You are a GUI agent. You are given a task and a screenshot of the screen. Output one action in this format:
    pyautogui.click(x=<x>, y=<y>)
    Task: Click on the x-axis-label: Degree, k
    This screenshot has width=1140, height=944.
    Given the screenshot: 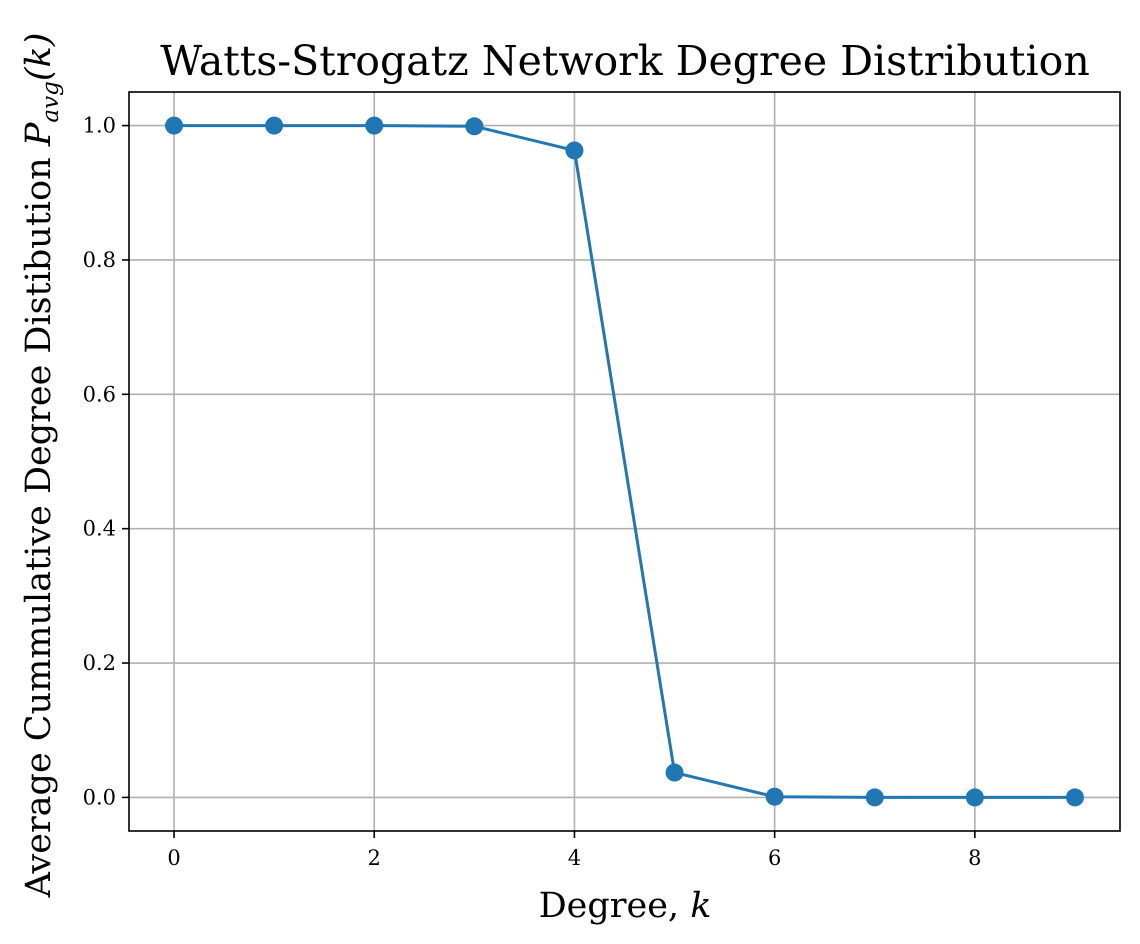 What is the action you would take?
    pyautogui.click(x=625, y=906)
    